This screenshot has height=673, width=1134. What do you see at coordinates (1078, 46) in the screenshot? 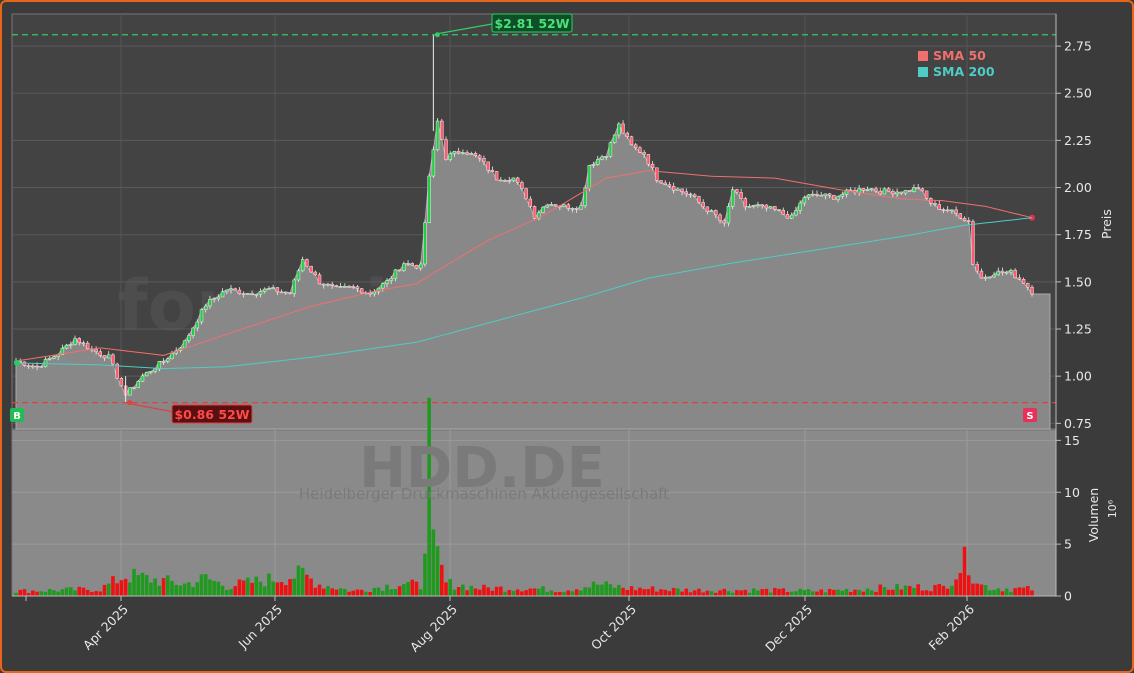
I see `price-tick-label: 2.75` at bounding box center [1078, 46].